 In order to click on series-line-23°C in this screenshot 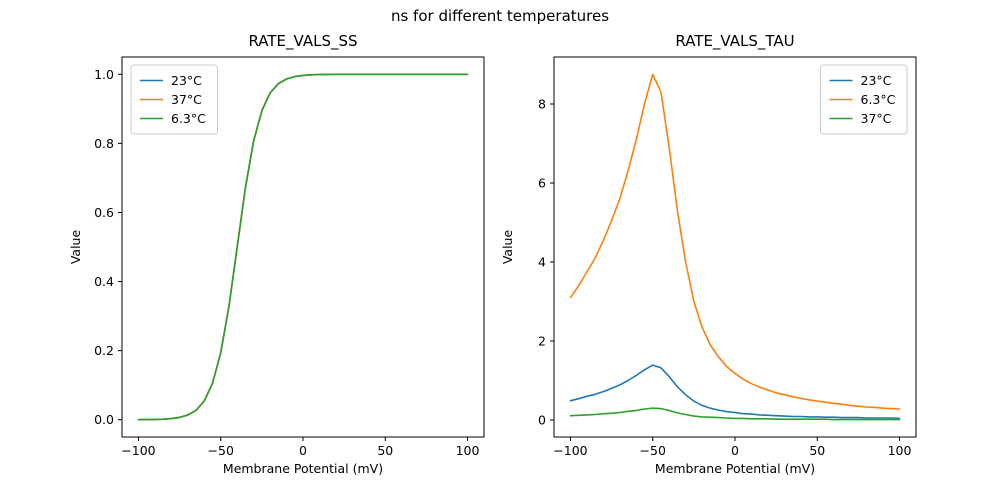, I will do `click(735, 392)`.